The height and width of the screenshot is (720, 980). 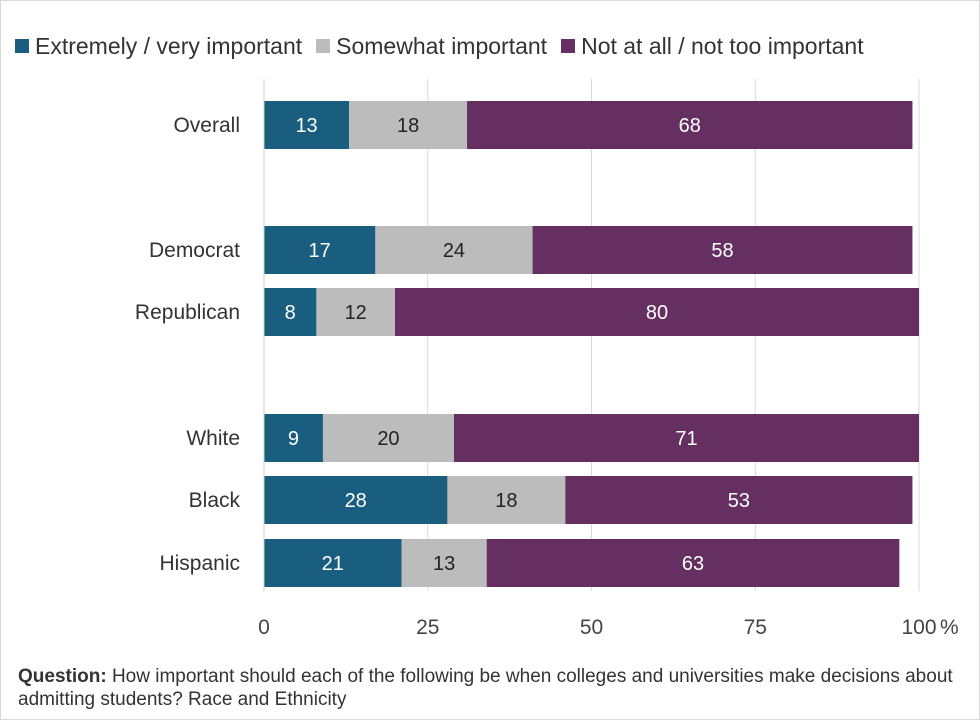 What do you see at coordinates (213, 438) in the screenshot?
I see `category-label-white: White` at bounding box center [213, 438].